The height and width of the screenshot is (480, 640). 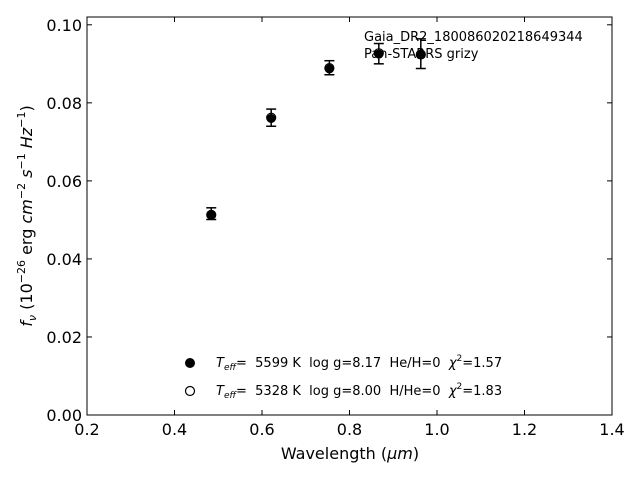 What do you see at coordinates (231, 396) in the screenshot?
I see `legend-entry-2-eff: eff` at bounding box center [231, 396].